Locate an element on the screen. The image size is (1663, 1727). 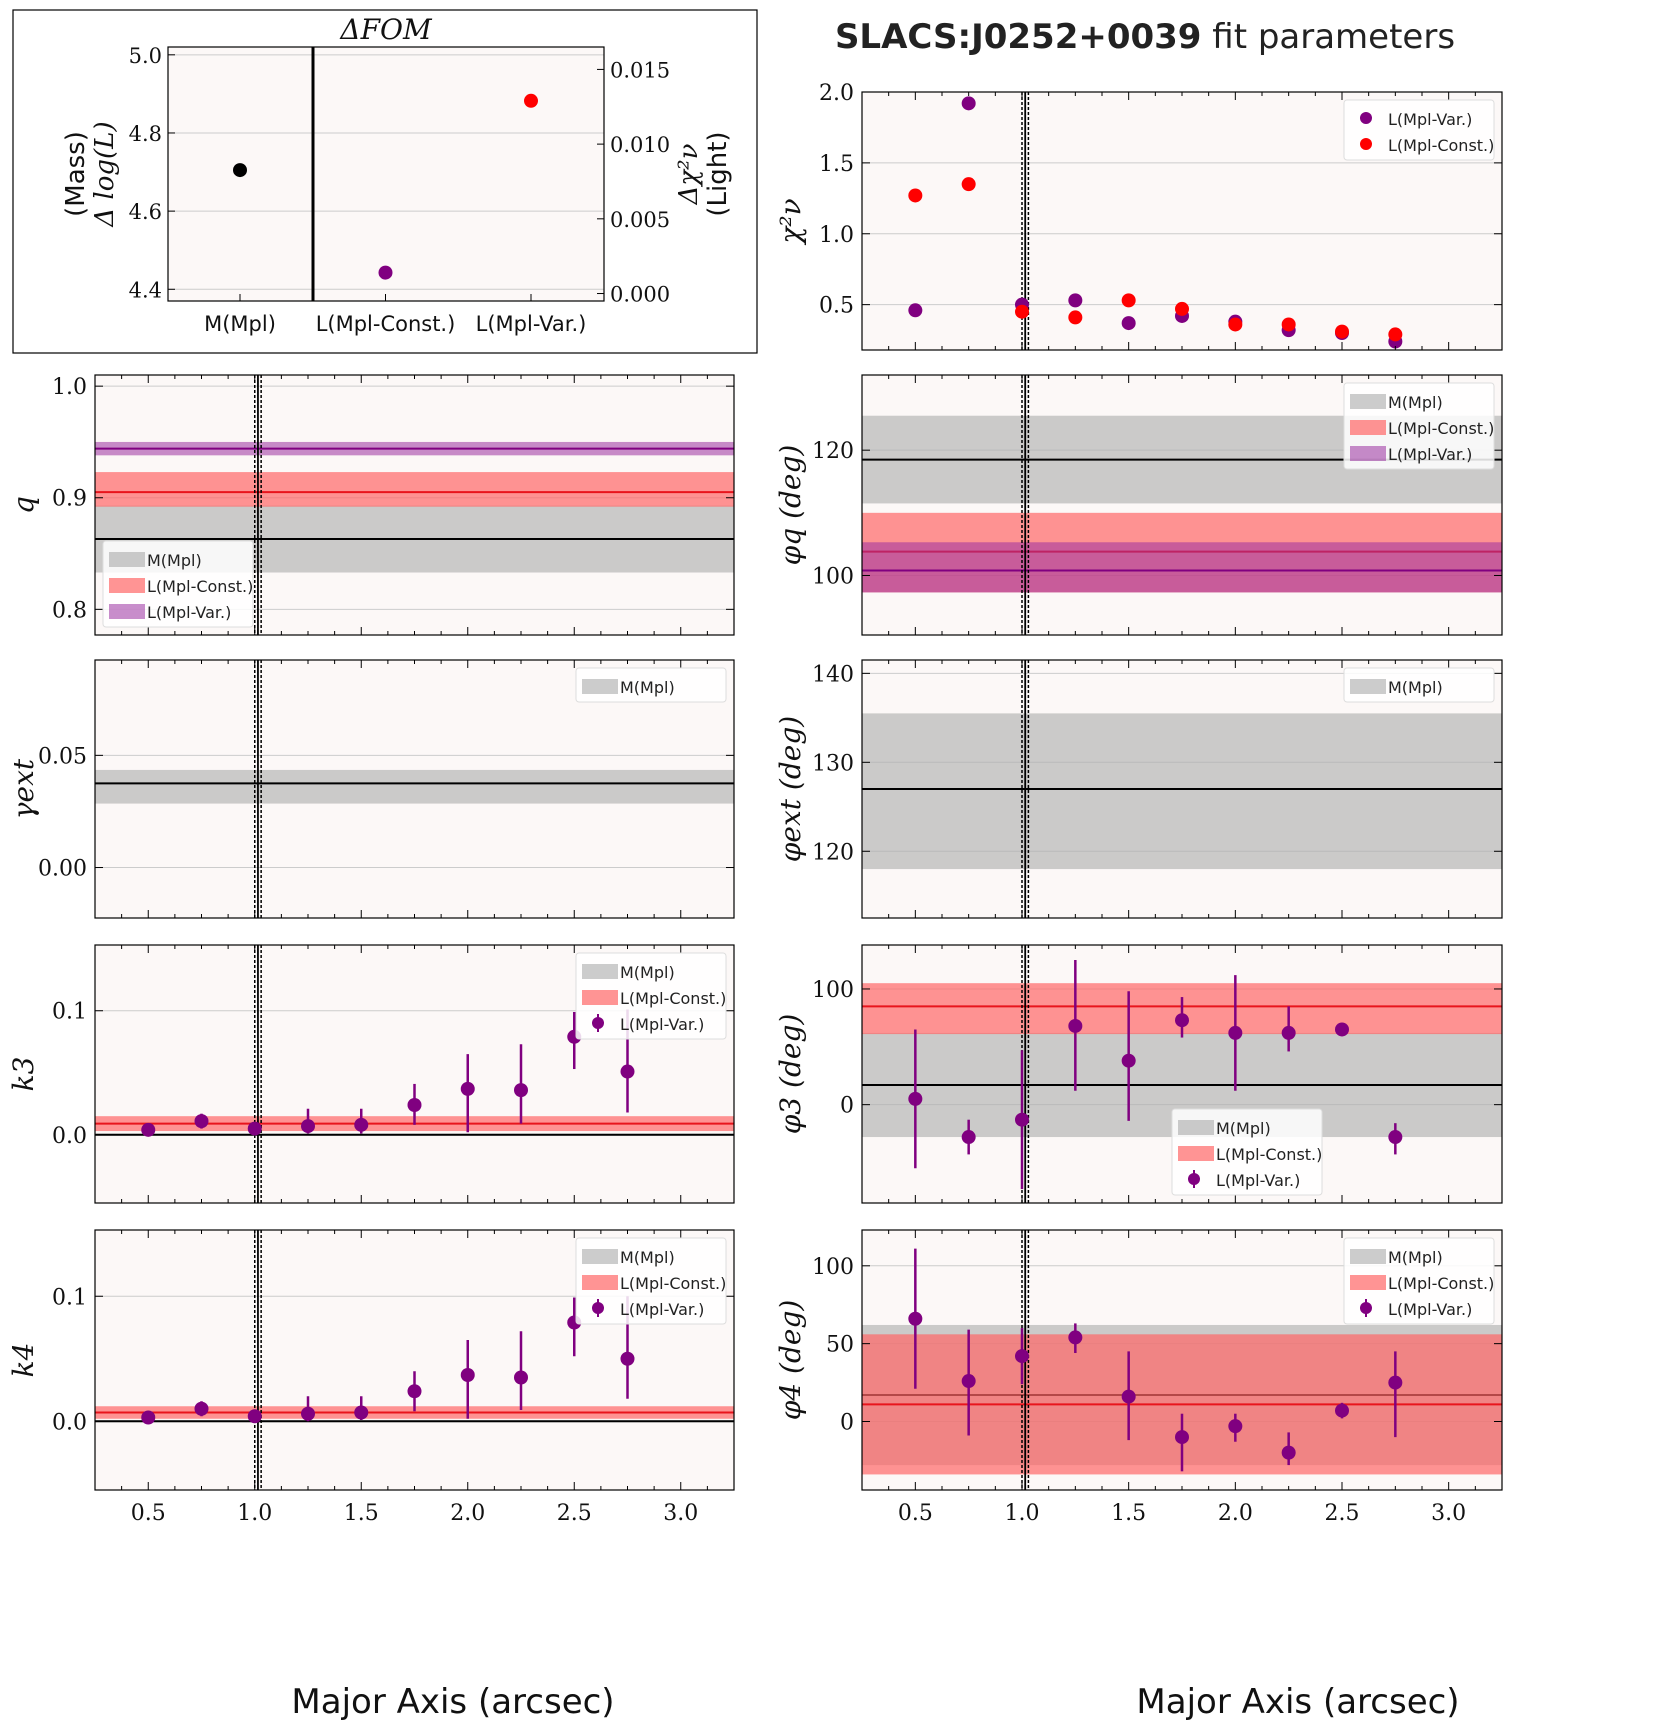
y-tick-label: 50 is located at coordinates (840, 1345).